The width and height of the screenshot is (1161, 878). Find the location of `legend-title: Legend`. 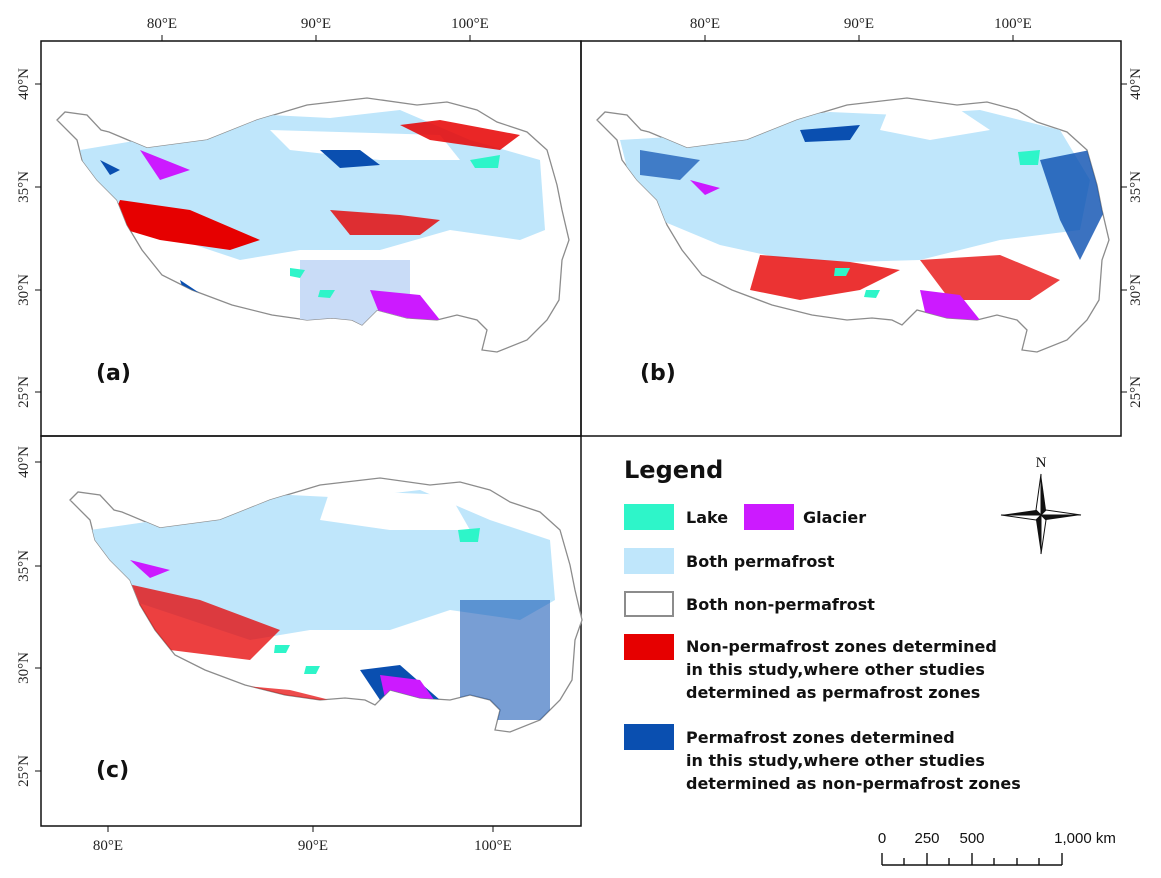

legend-title: Legend is located at coordinates (673, 470).